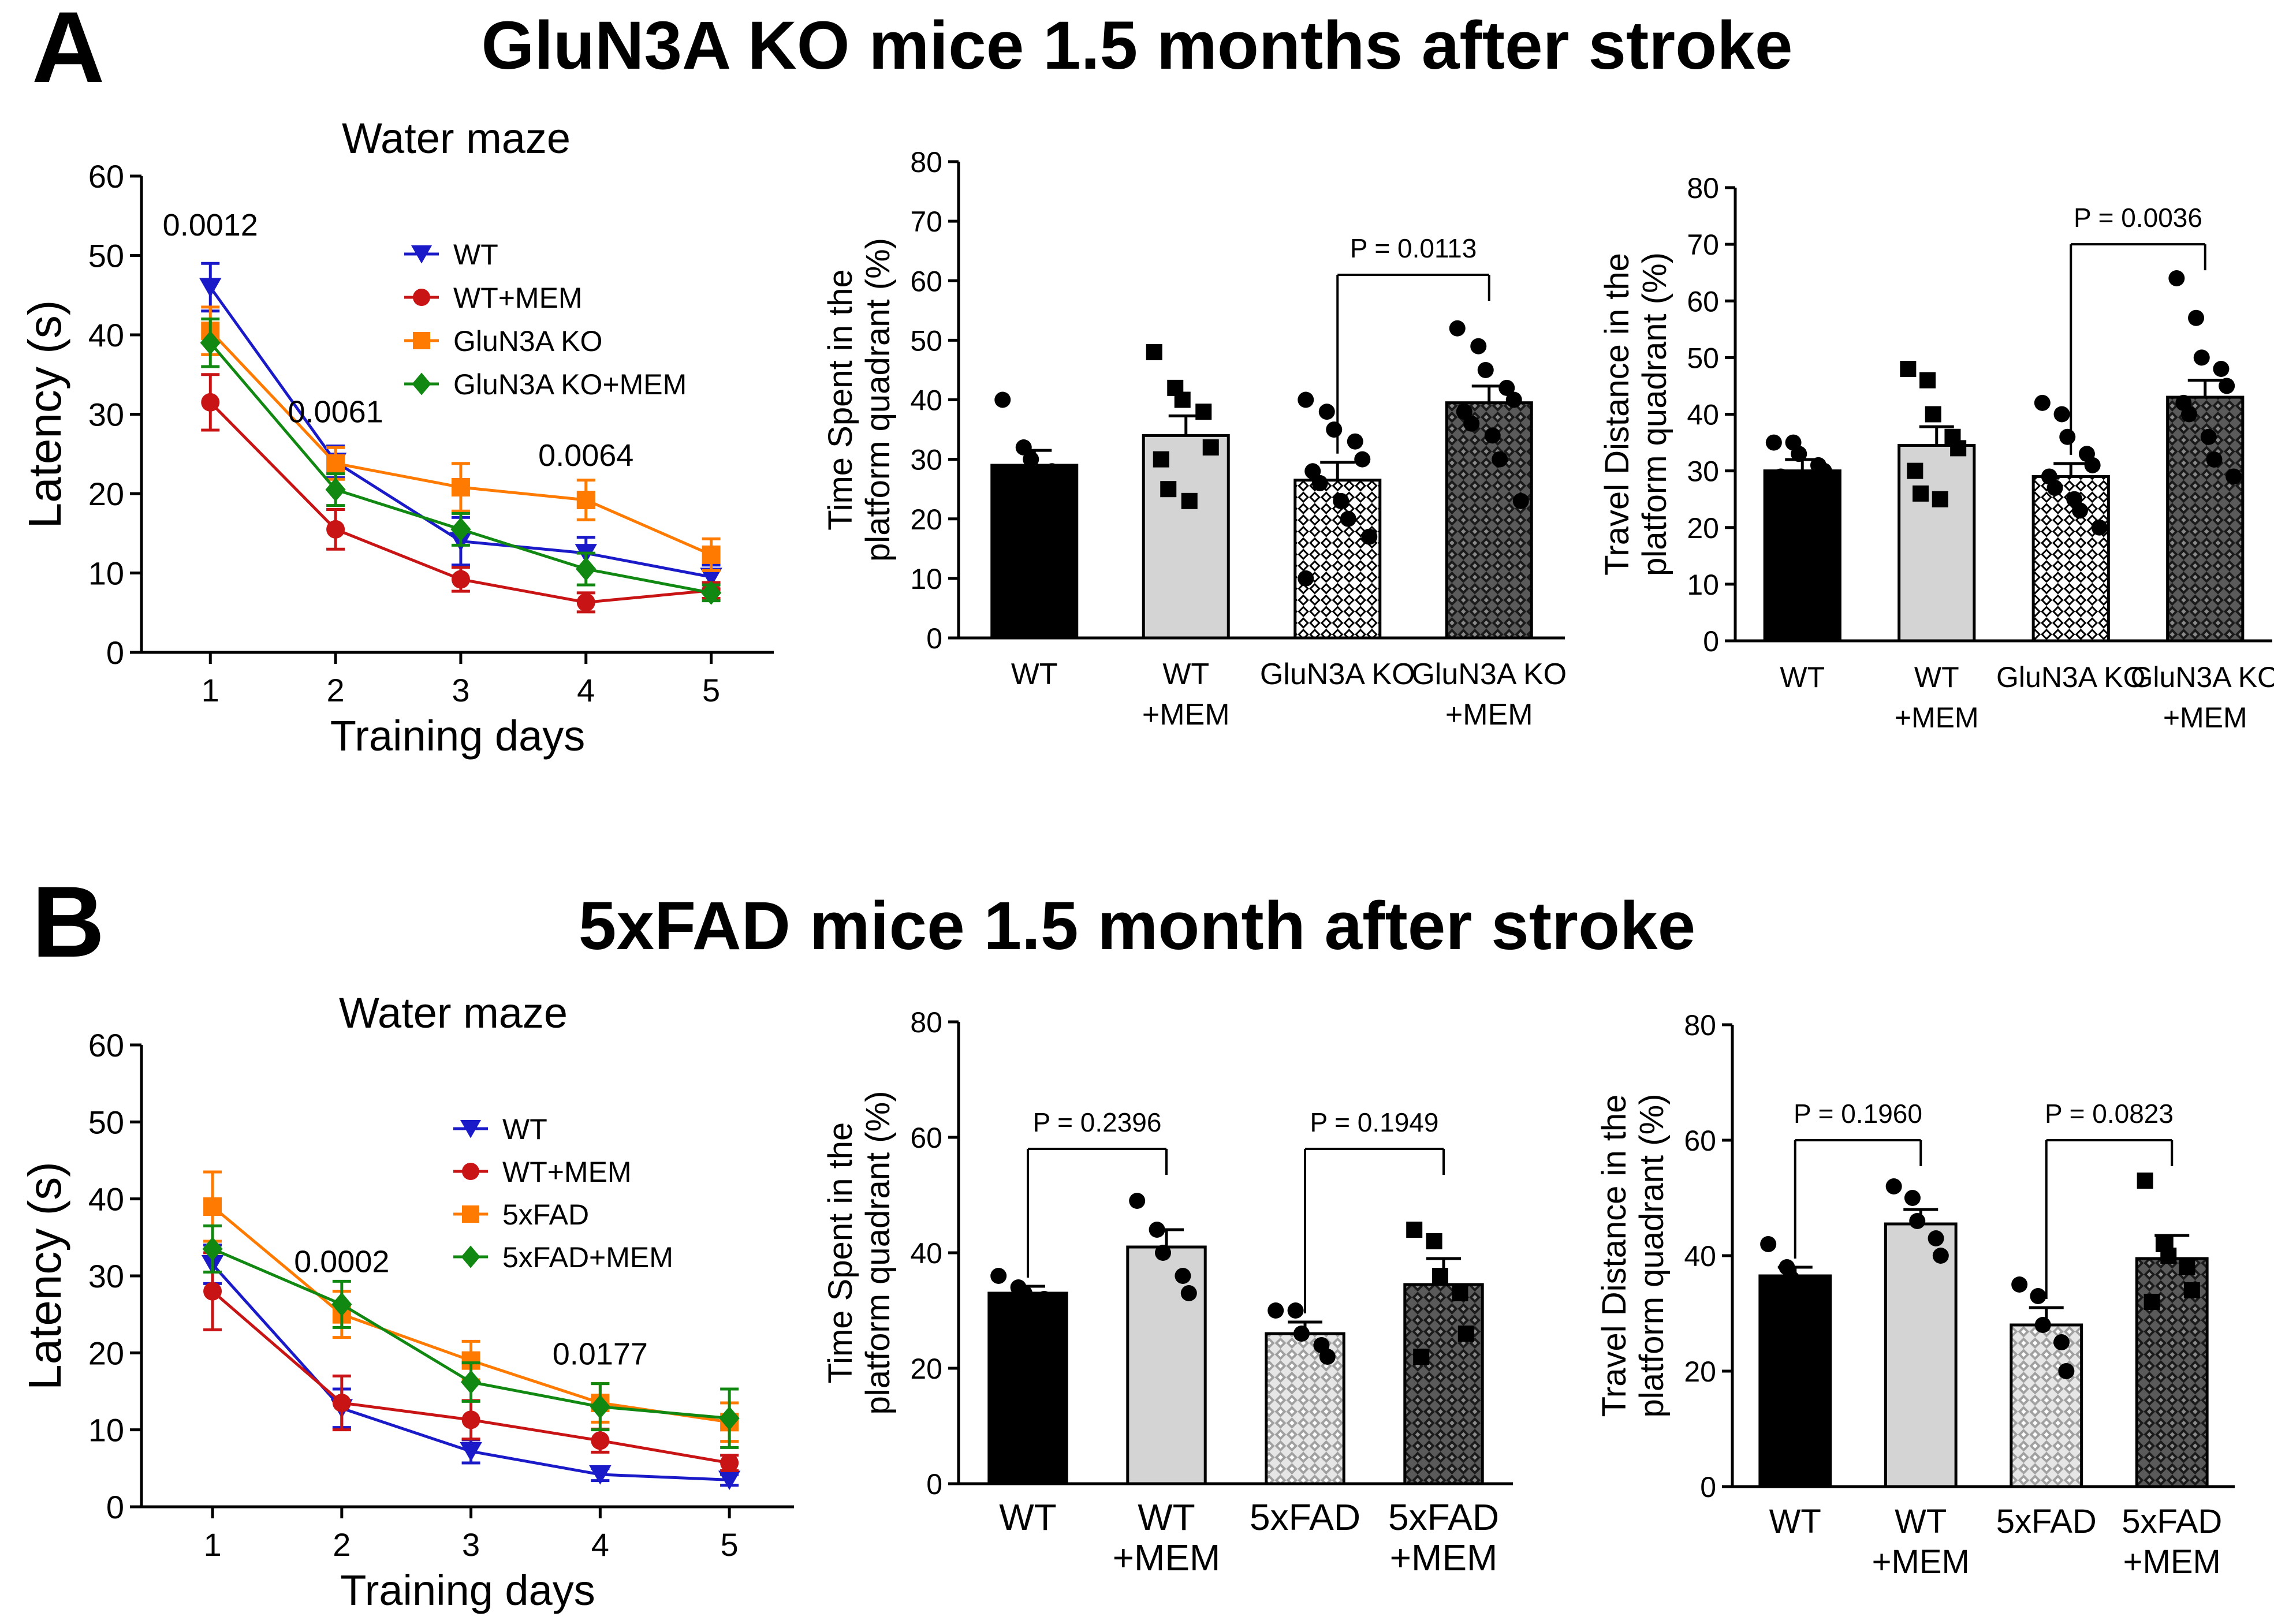  Describe the element at coordinates (587, 1257) in the screenshot. I see `legend-entry: 5xFAD+MEM` at that location.